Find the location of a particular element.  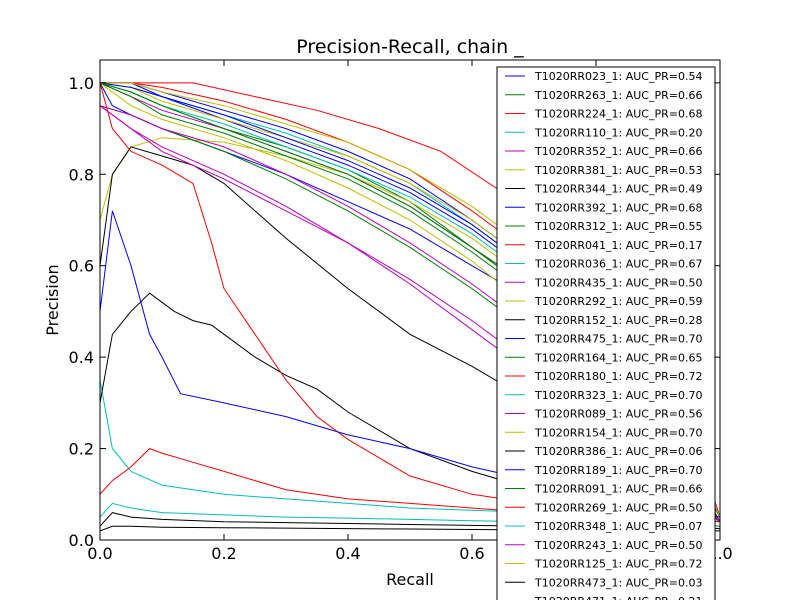

legend-entry: T1020RR041_1: AUC_PR=0.17 is located at coordinates (618, 245).